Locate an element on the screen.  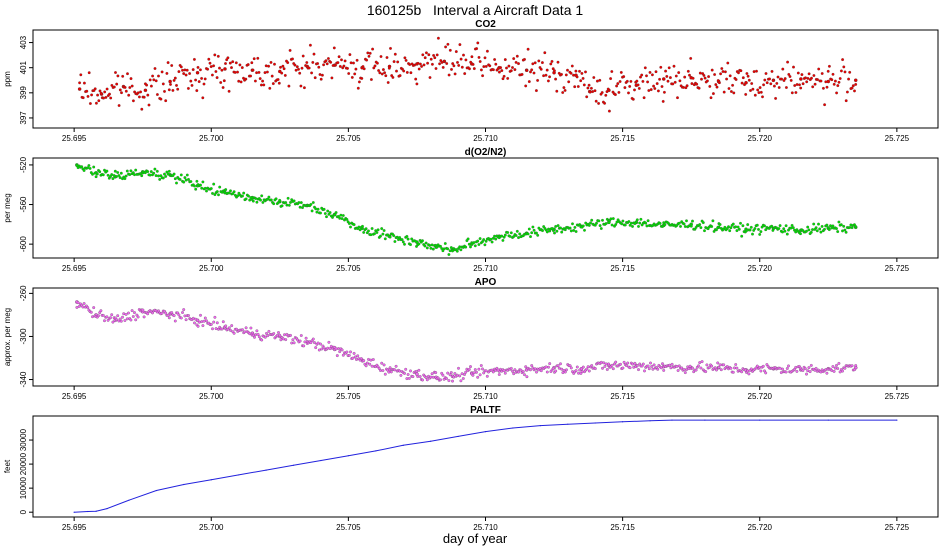
x-tick-label: 25.725 is located at coordinates (897, 268).